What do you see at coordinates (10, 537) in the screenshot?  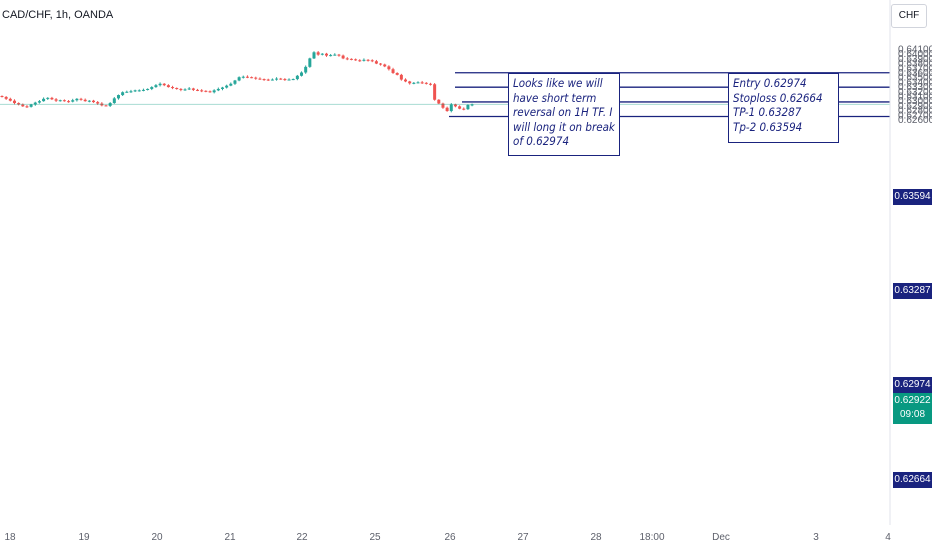 I see `time-tick-label: 18` at bounding box center [10, 537].